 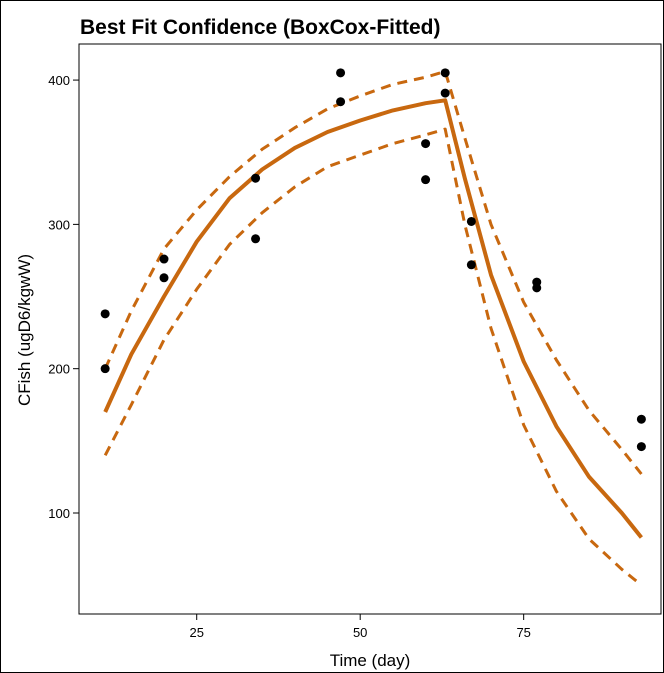 I want to click on x-tick-label: 75, so click(x=523, y=632).